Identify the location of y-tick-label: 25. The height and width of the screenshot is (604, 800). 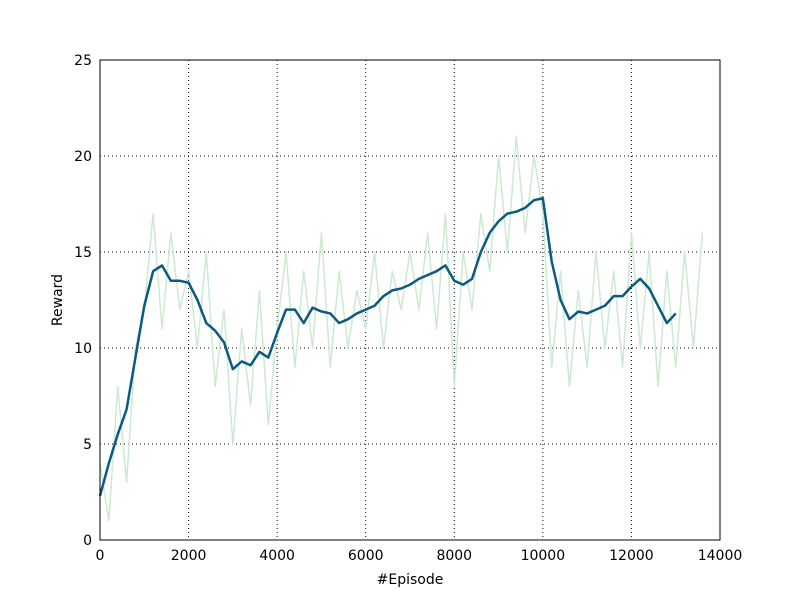
(83, 61).